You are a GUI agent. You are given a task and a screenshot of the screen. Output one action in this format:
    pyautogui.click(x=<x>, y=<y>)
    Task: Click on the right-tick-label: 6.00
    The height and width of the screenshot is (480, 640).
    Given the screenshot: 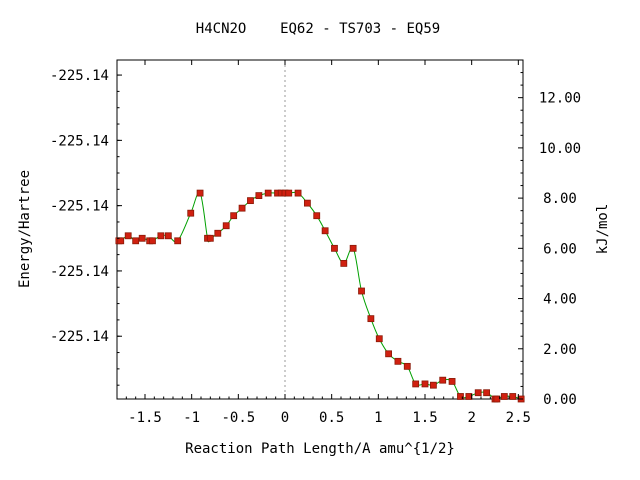 What is the action you would take?
    pyautogui.click(x=560, y=249)
    